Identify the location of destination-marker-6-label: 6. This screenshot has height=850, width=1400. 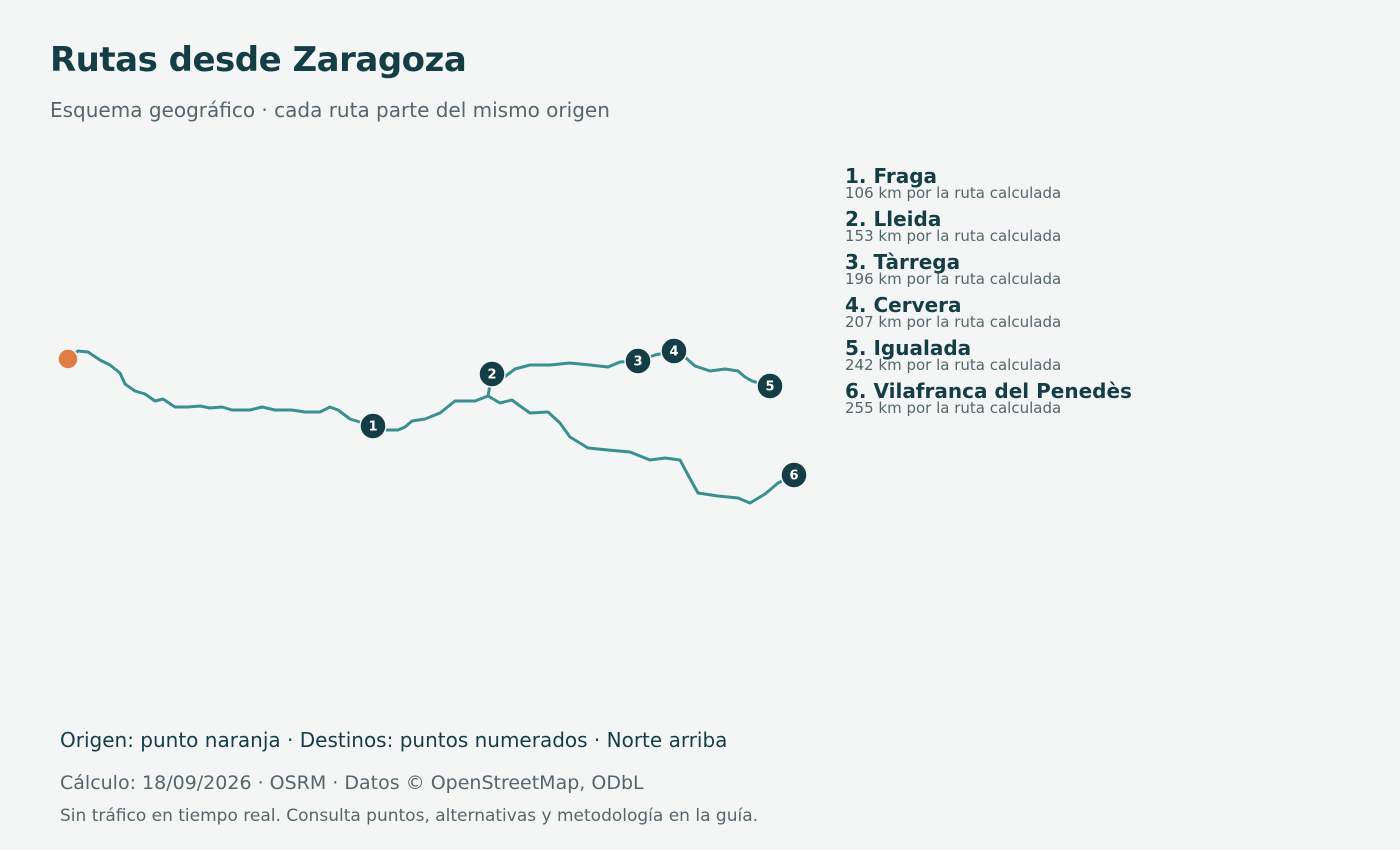
(793, 476).